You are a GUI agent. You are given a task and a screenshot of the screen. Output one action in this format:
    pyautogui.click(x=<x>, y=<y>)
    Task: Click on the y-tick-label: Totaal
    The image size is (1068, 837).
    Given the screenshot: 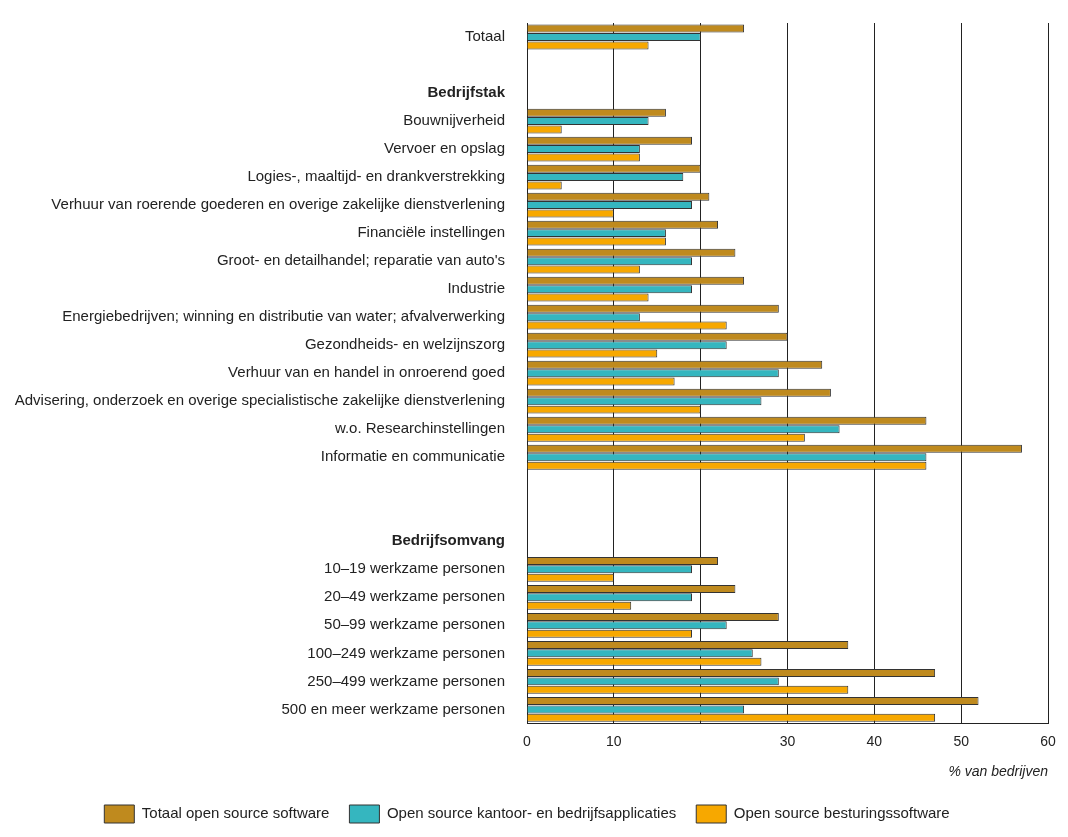 What is the action you would take?
    pyautogui.click(x=484, y=36)
    